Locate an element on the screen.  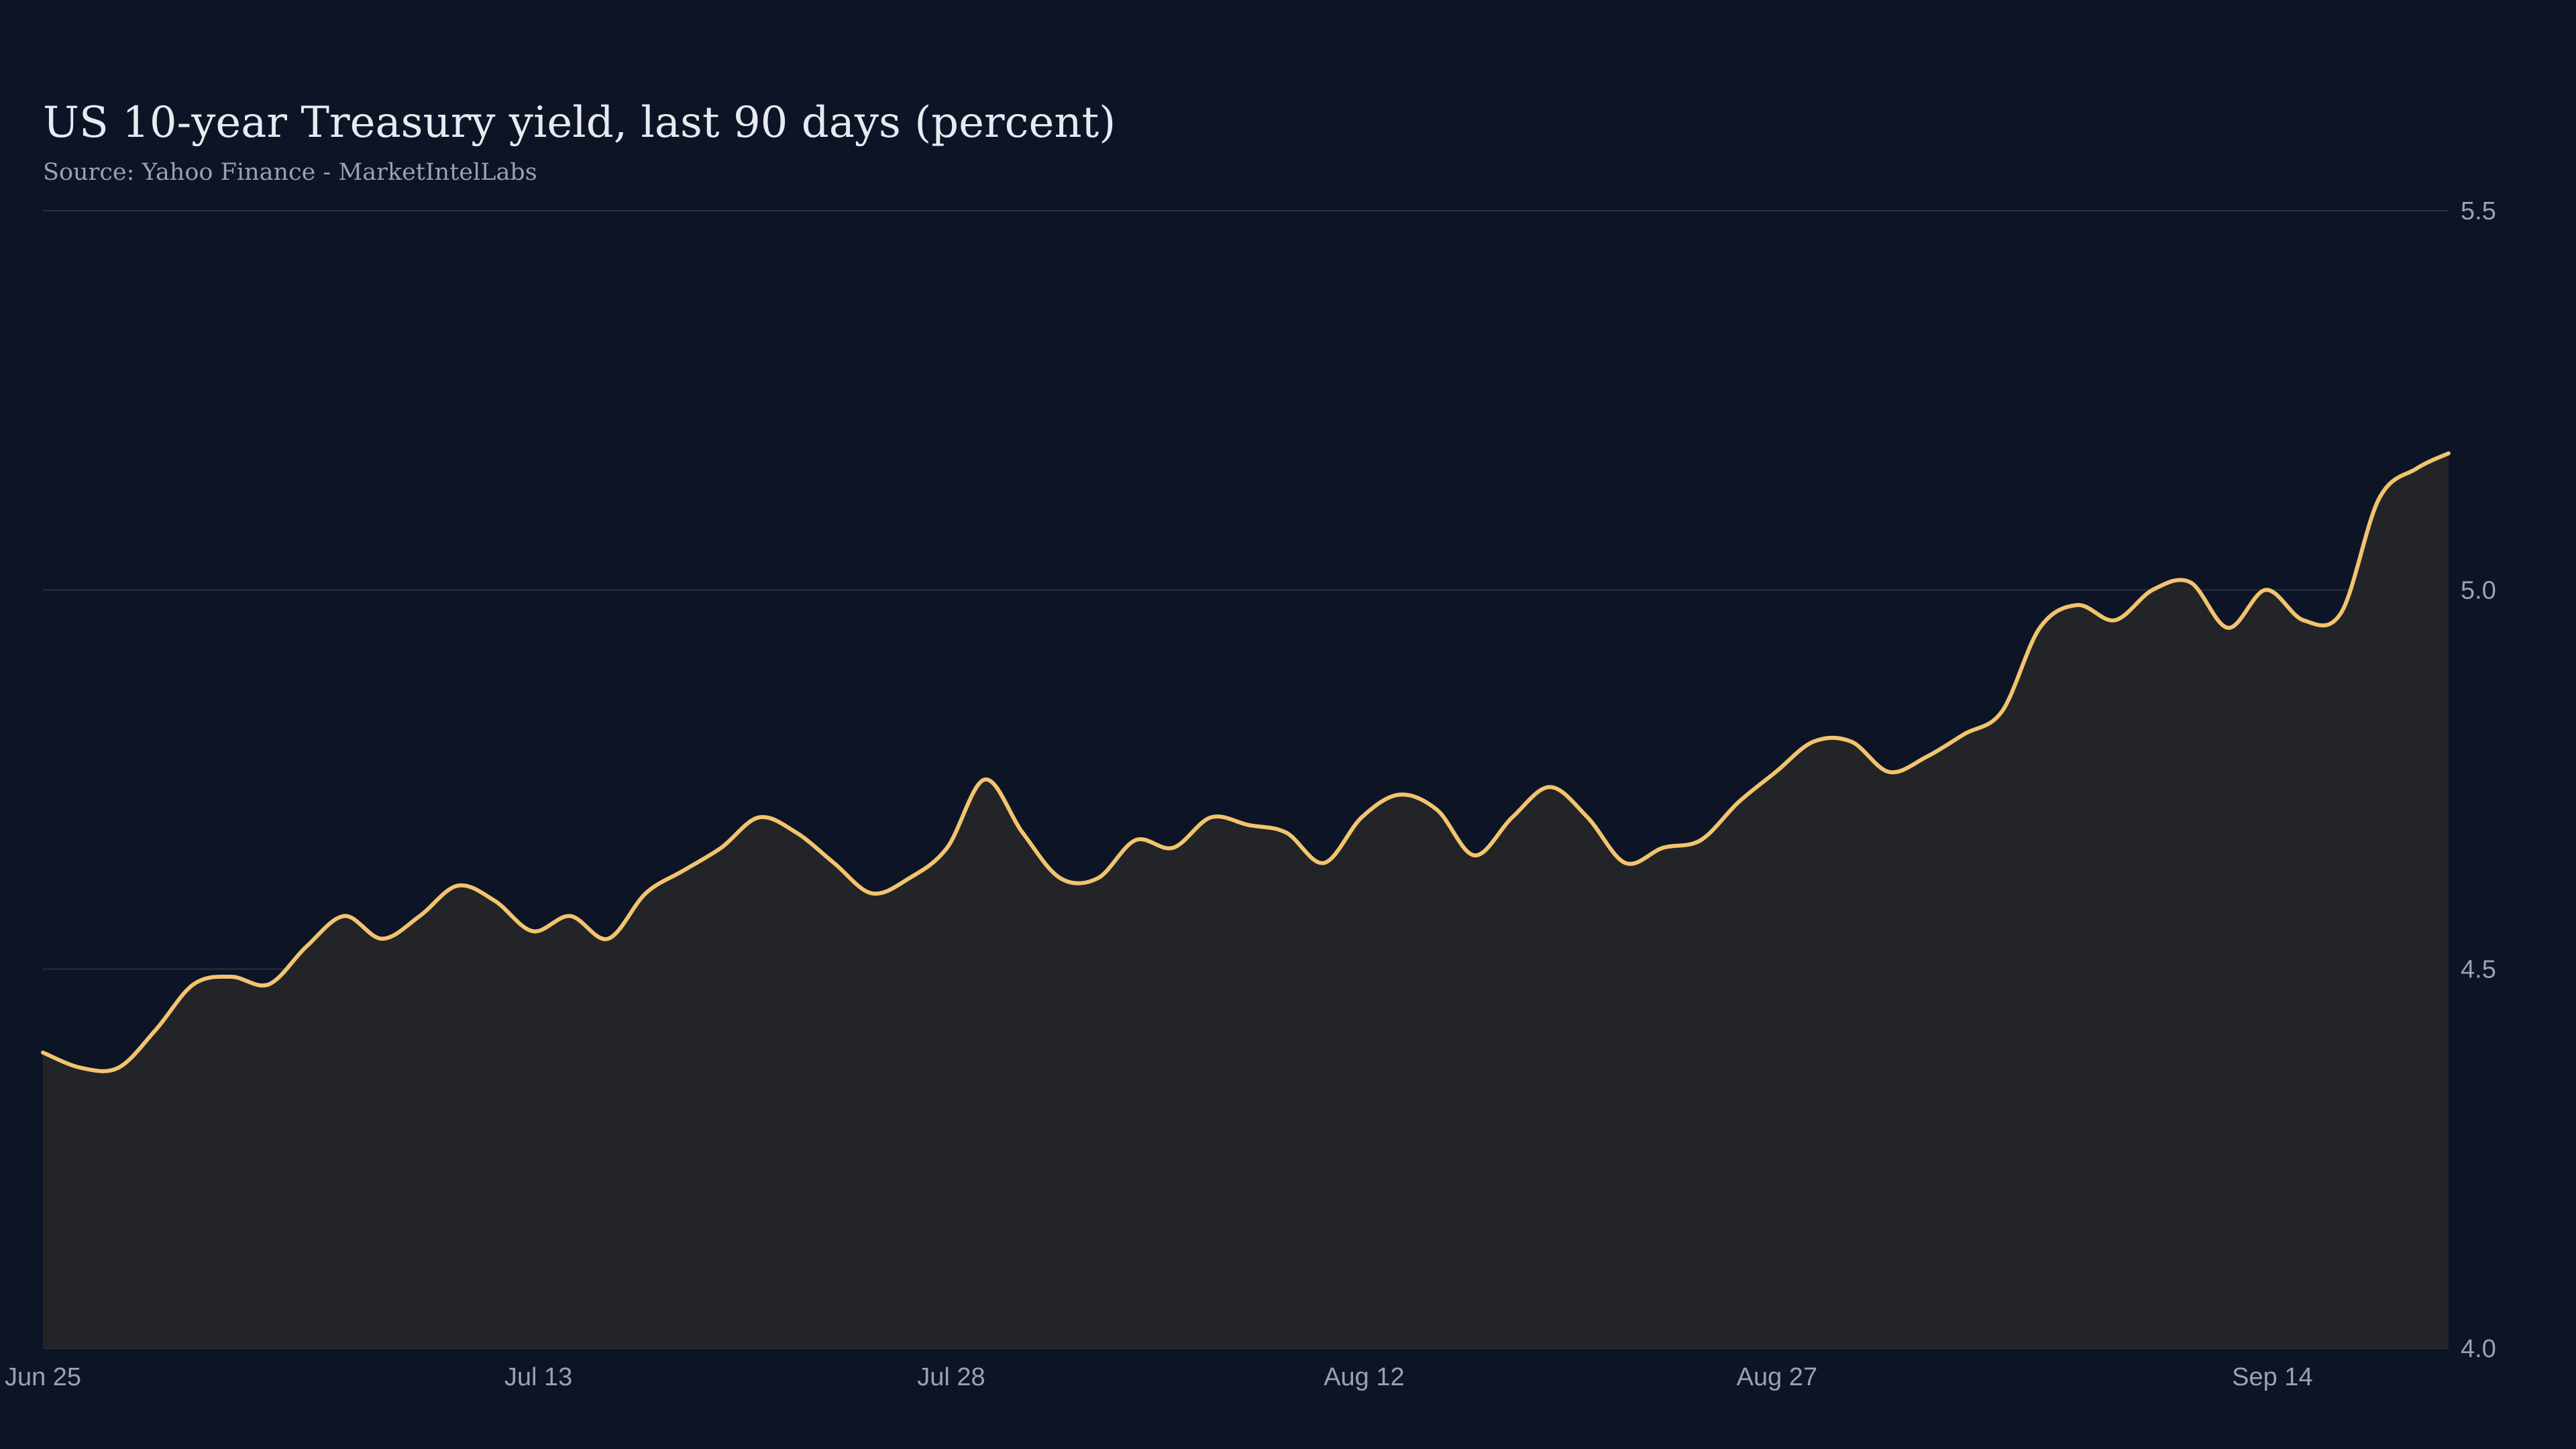
y-tick-label: 4.5 is located at coordinates (2478, 970).